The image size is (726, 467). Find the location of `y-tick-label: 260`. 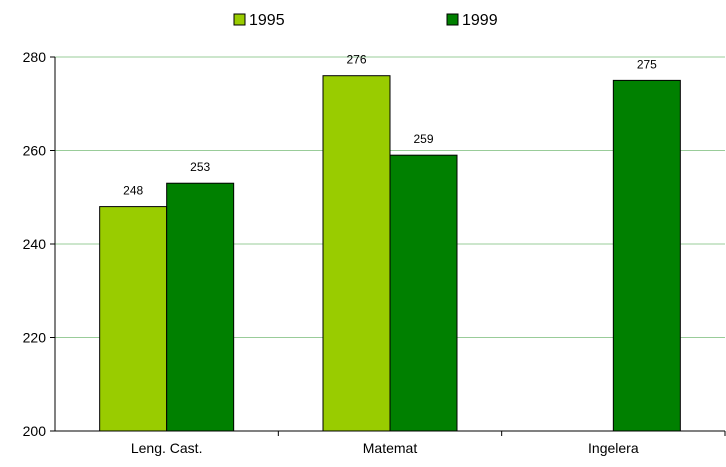

y-tick-label: 260 is located at coordinates (35, 151).